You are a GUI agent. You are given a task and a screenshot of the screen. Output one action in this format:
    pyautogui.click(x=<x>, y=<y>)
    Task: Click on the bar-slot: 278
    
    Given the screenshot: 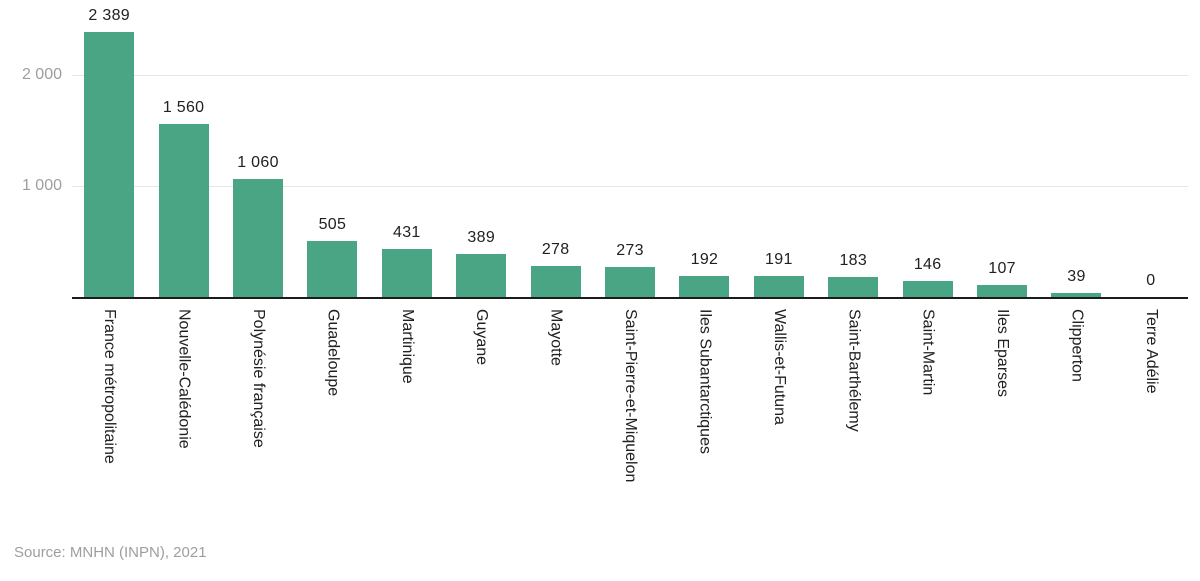 What is the action you would take?
    pyautogui.click(x=555, y=148)
    